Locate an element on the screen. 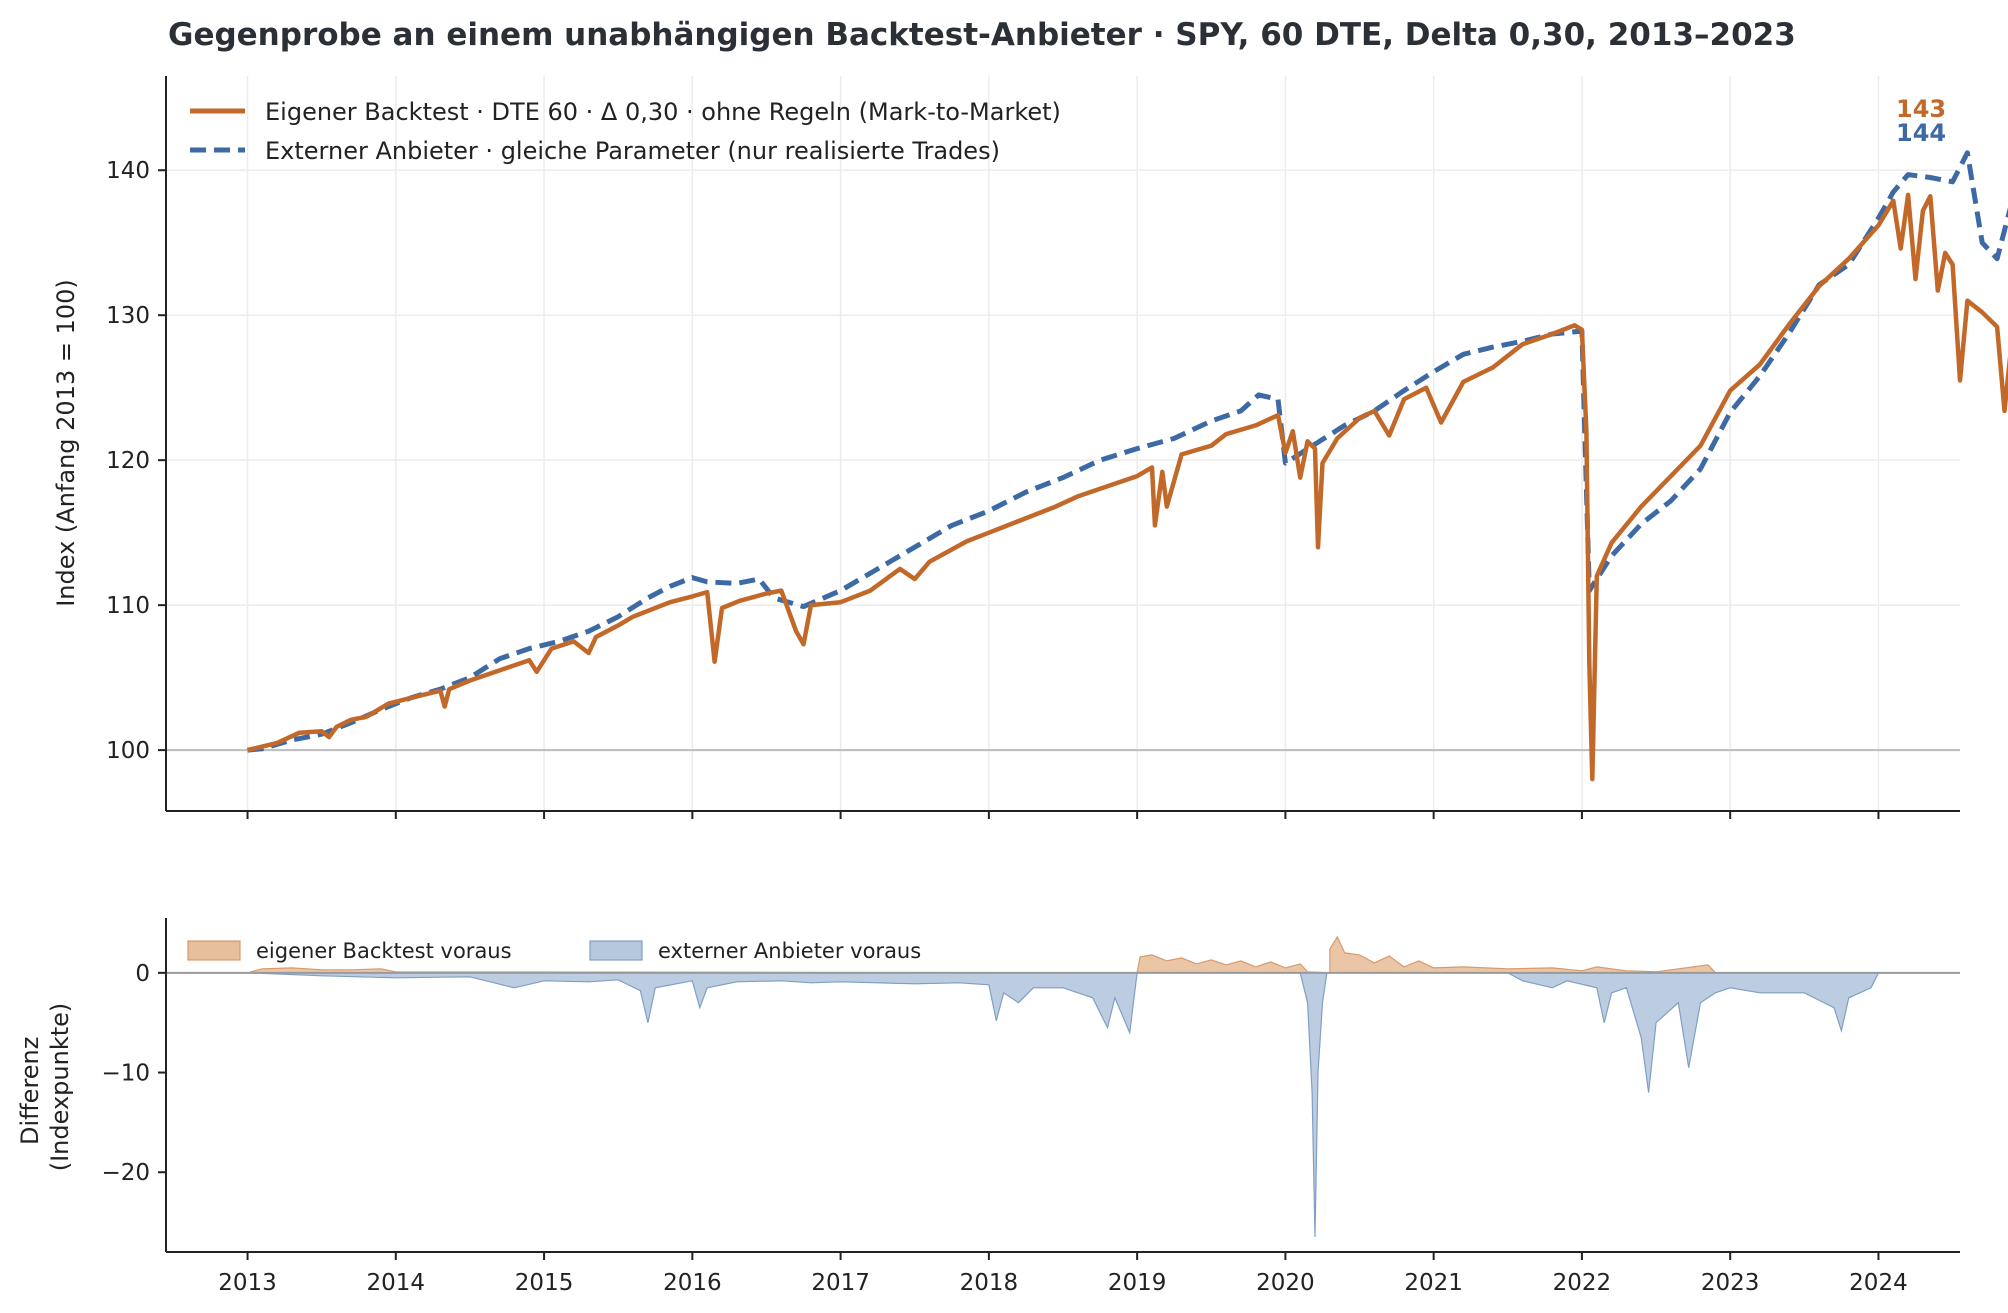 The height and width of the screenshot is (1313, 2008). x-tick-label: 2019 is located at coordinates (1137, 1283).